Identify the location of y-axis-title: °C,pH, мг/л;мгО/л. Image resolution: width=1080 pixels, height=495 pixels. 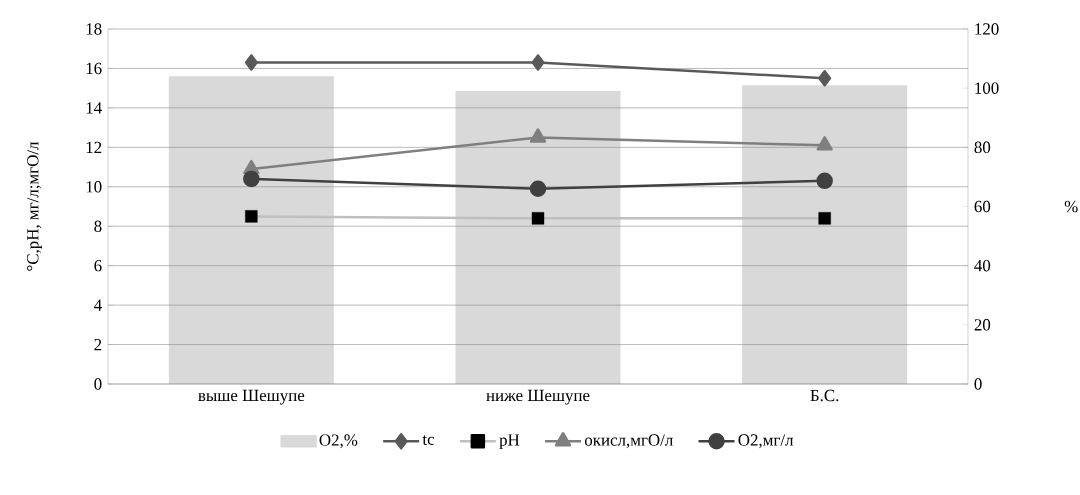
(34, 206).